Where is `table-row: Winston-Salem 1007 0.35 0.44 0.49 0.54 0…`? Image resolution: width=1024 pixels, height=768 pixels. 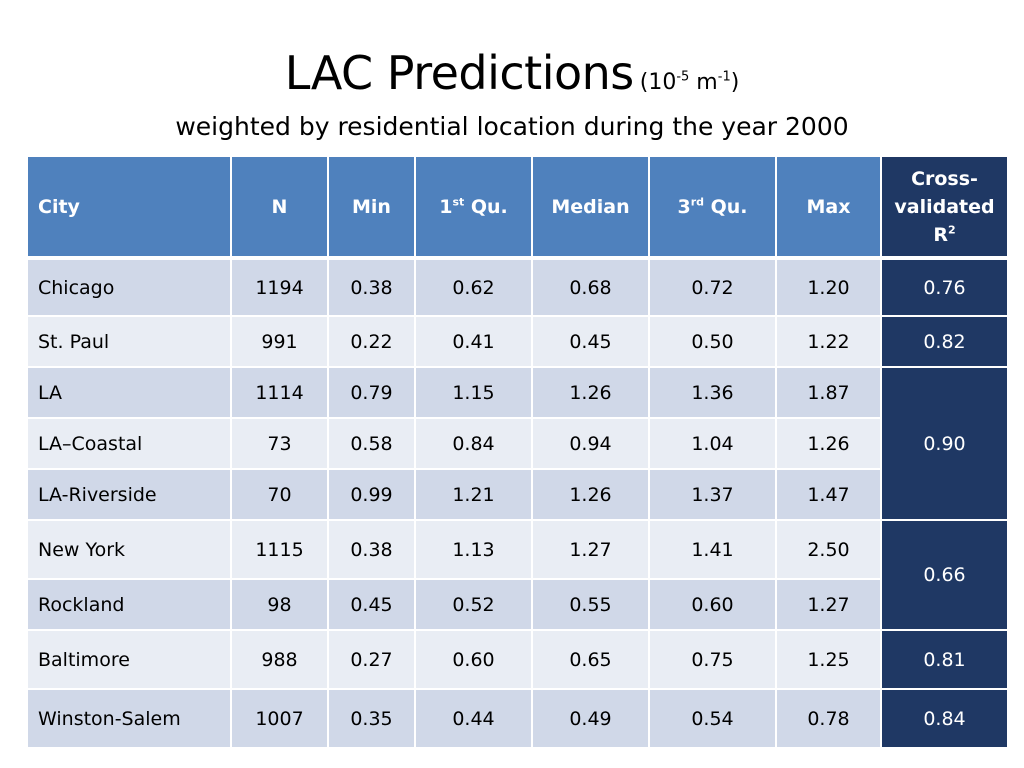 table-row: Winston-Salem 1007 0.35 0.44 0.49 0.54 0… is located at coordinates (517, 718).